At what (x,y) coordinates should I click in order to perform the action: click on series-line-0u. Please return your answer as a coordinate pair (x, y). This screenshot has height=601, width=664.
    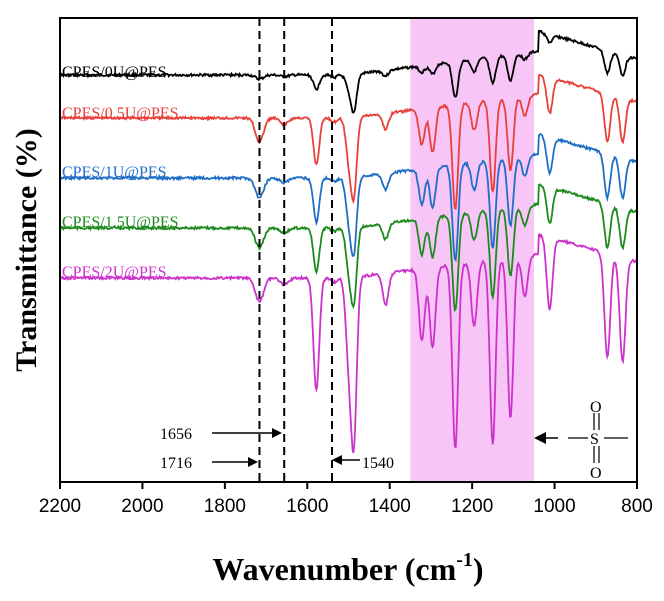
    Looking at the image, I should click on (348, 71).